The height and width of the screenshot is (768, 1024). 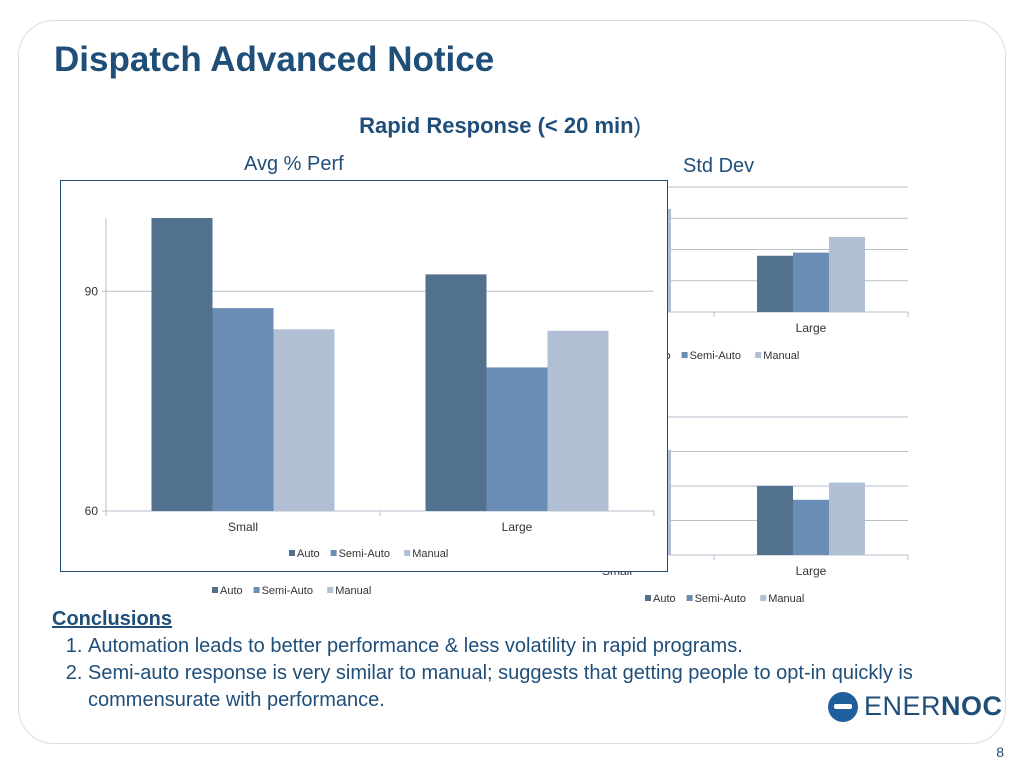 What do you see at coordinates (972, 706) in the screenshot?
I see `logo-text-bold: NOC` at bounding box center [972, 706].